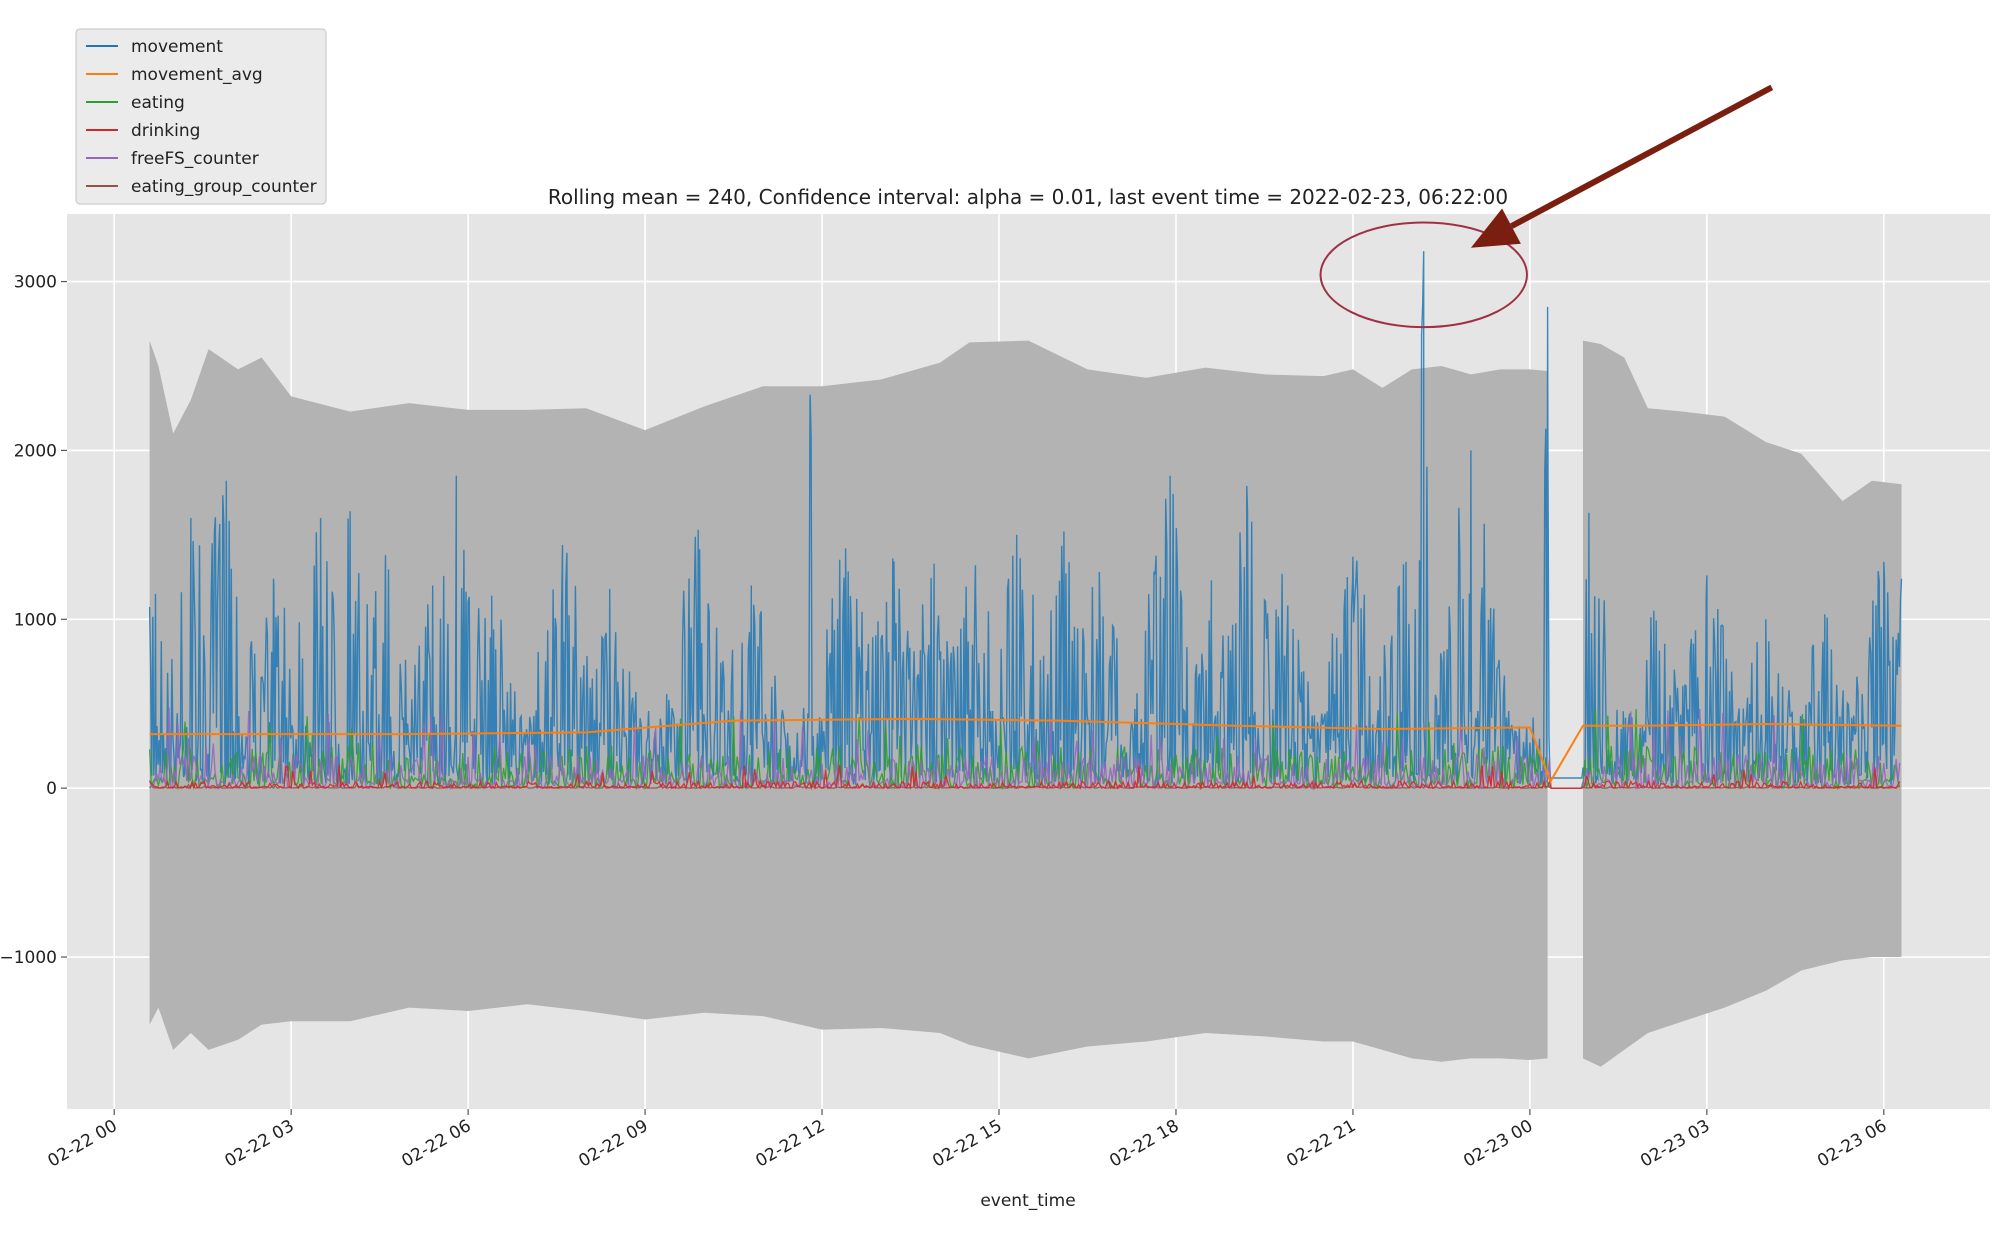  What do you see at coordinates (1144, 1144) in the screenshot?
I see `x-tick-label-6: 02-22 18` at bounding box center [1144, 1144].